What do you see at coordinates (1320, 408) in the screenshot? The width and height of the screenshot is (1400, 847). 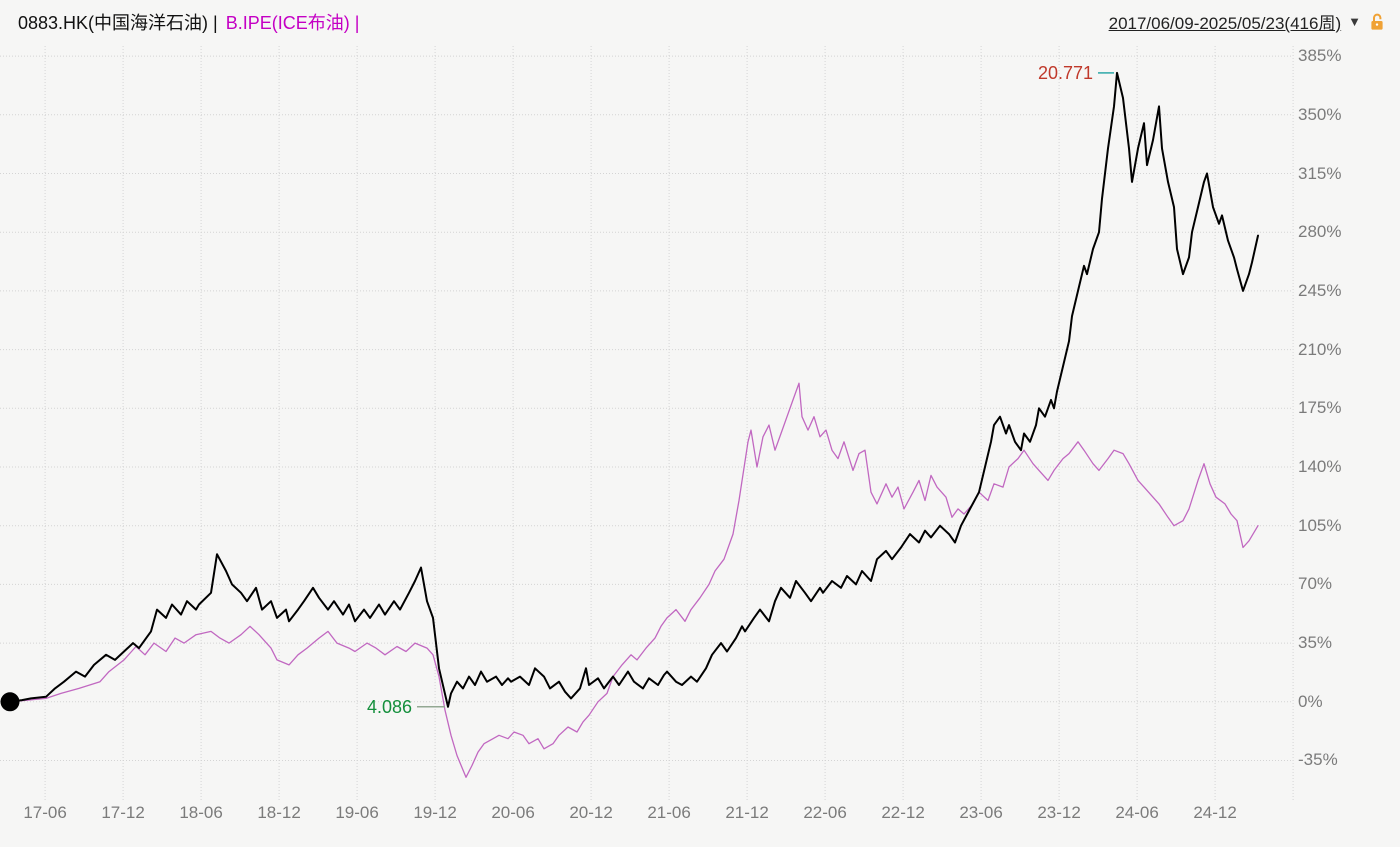 I see `y-axis-label: 175%` at bounding box center [1320, 408].